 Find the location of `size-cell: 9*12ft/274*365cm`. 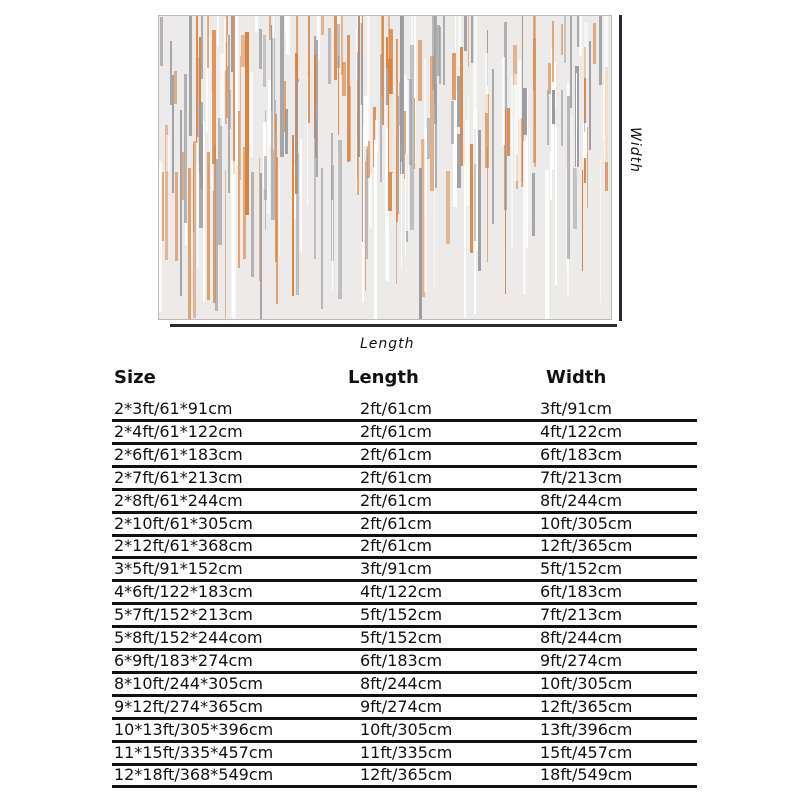

size-cell: 9*12ft/274*365cm is located at coordinates (189, 706).